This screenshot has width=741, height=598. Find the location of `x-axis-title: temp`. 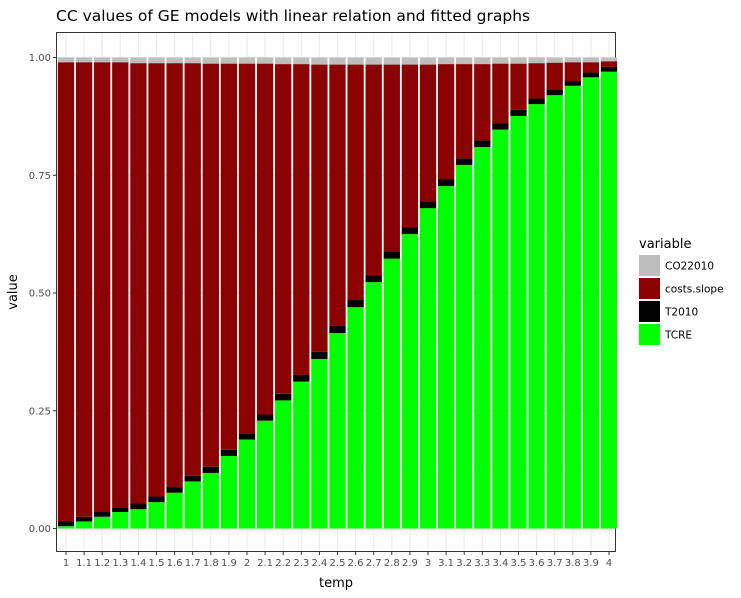

x-axis-title: temp is located at coordinates (336, 583).